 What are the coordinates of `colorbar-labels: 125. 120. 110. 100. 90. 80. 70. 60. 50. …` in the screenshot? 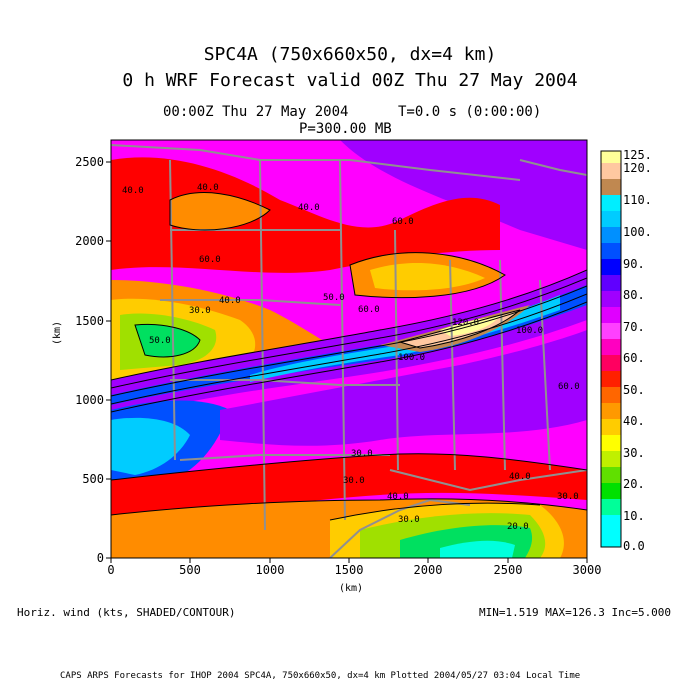 It's located at (637, 350).